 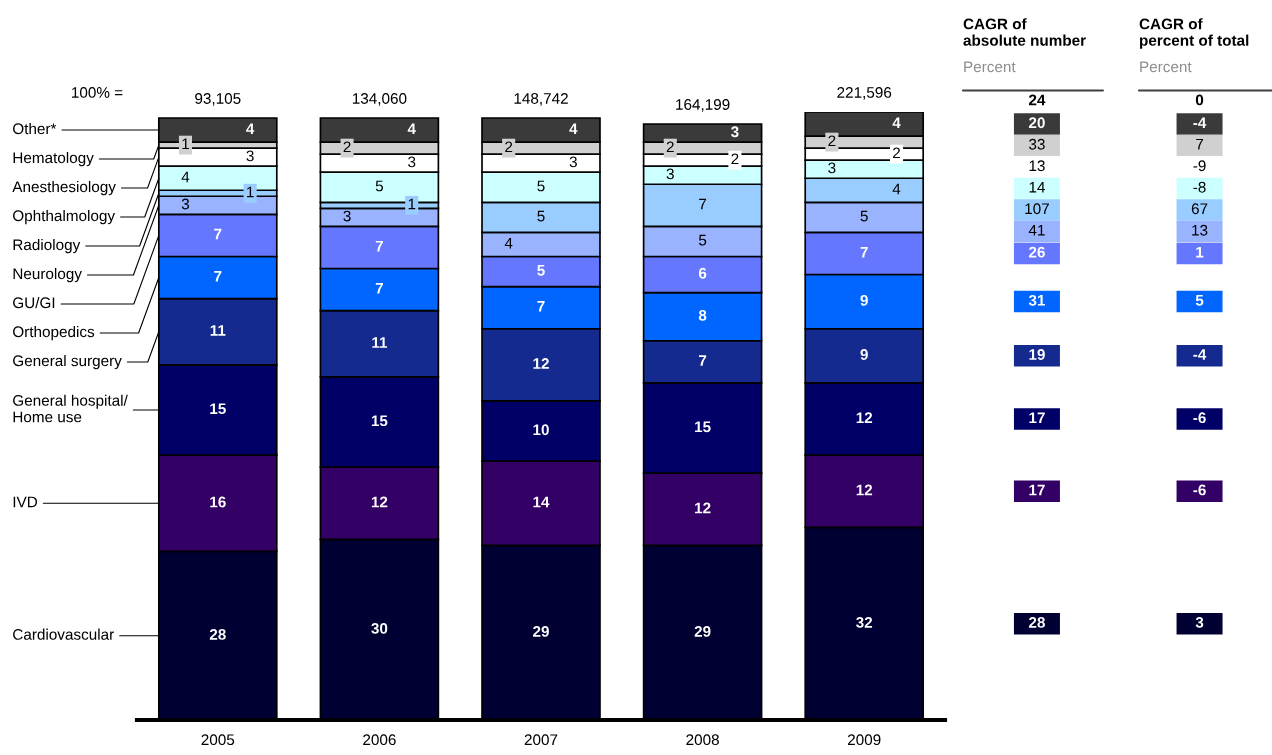 What do you see at coordinates (379, 628) in the screenshot?
I see `data-label: 30` at bounding box center [379, 628].